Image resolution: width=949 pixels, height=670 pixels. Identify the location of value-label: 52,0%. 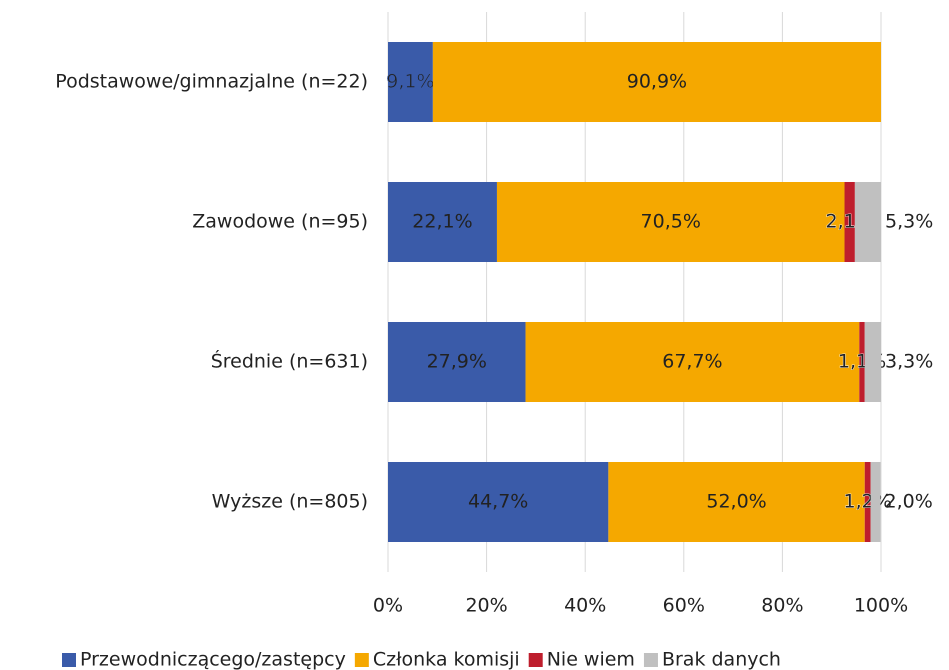
(736, 502).